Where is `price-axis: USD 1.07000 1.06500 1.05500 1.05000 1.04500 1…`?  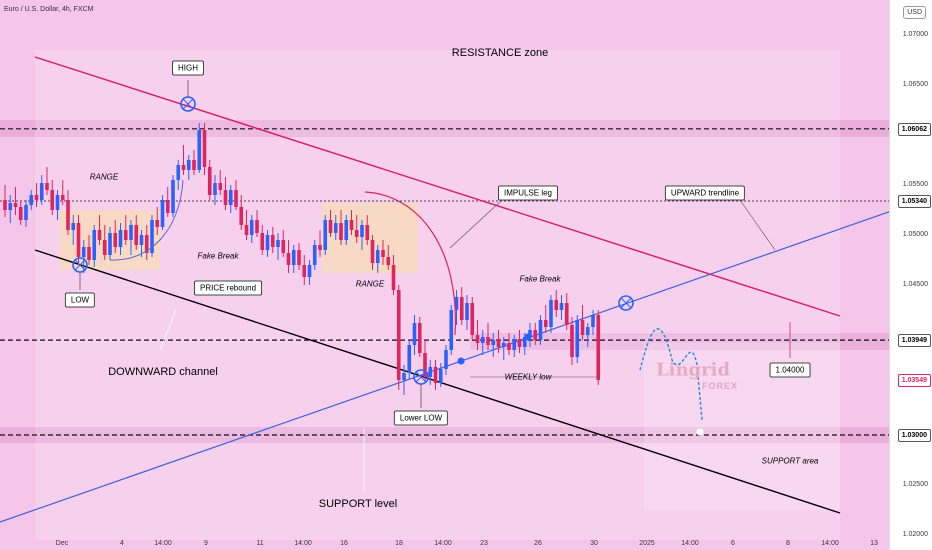 price-axis: USD 1.07000 1.06500 1.05500 1.05000 1.04500 1… is located at coordinates (910, 275).